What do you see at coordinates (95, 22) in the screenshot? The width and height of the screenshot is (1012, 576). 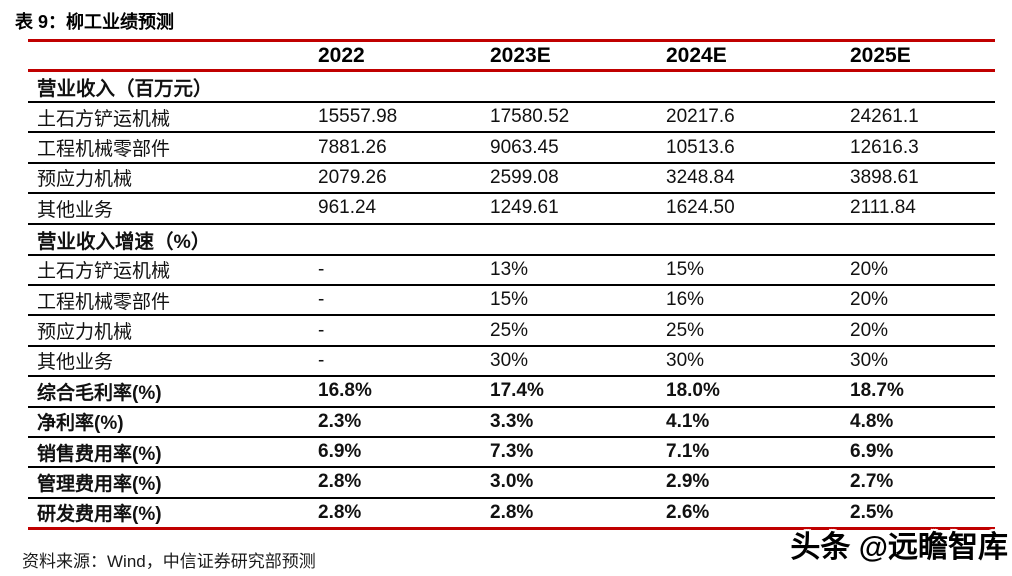 I see `table-title: 表 9：柳工业绩预测` at bounding box center [95, 22].